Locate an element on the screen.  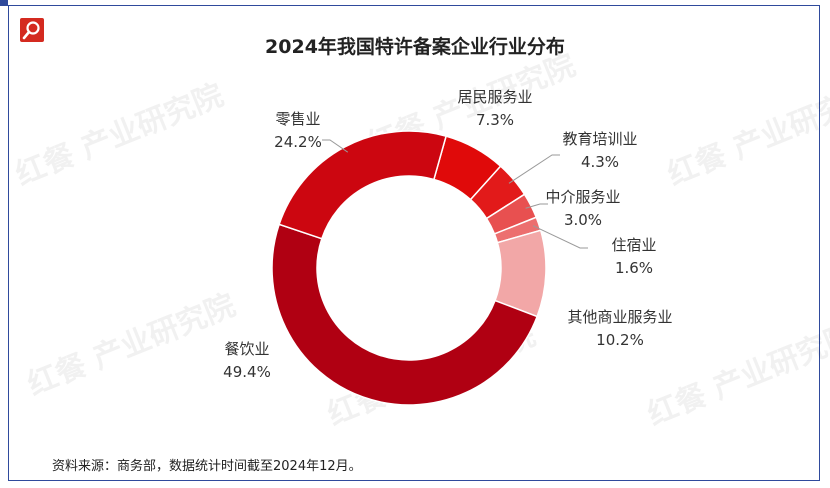
slice-label-7: 零售业 24.2% is located at coordinates (298, 131).